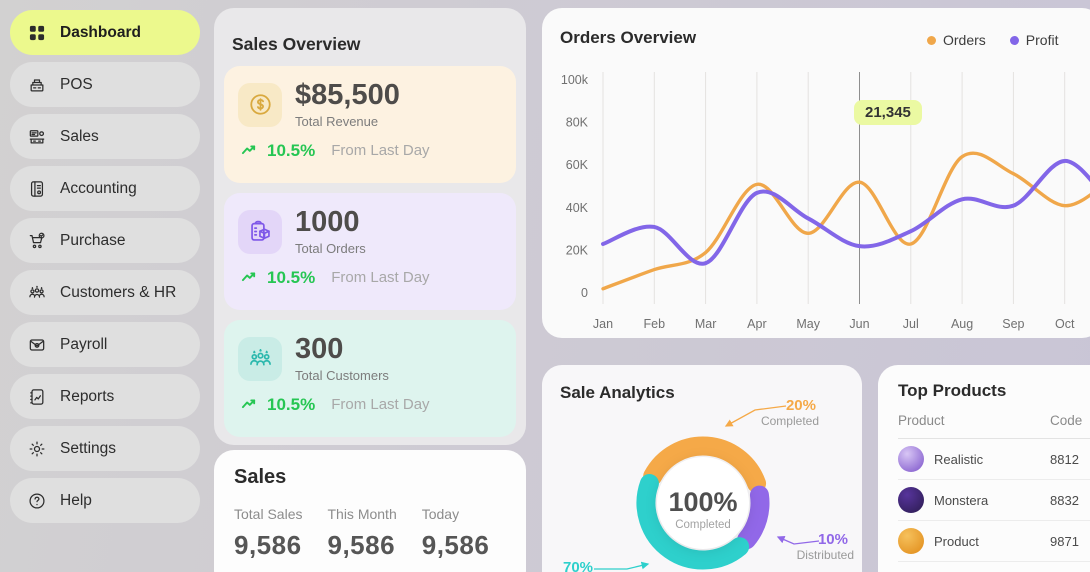 Image resolution: width=1090 pixels, height=572 pixels. Describe the element at coordinates (88, 448) in the screenshot. I see `sidebar-item-label: Settings` at that location.